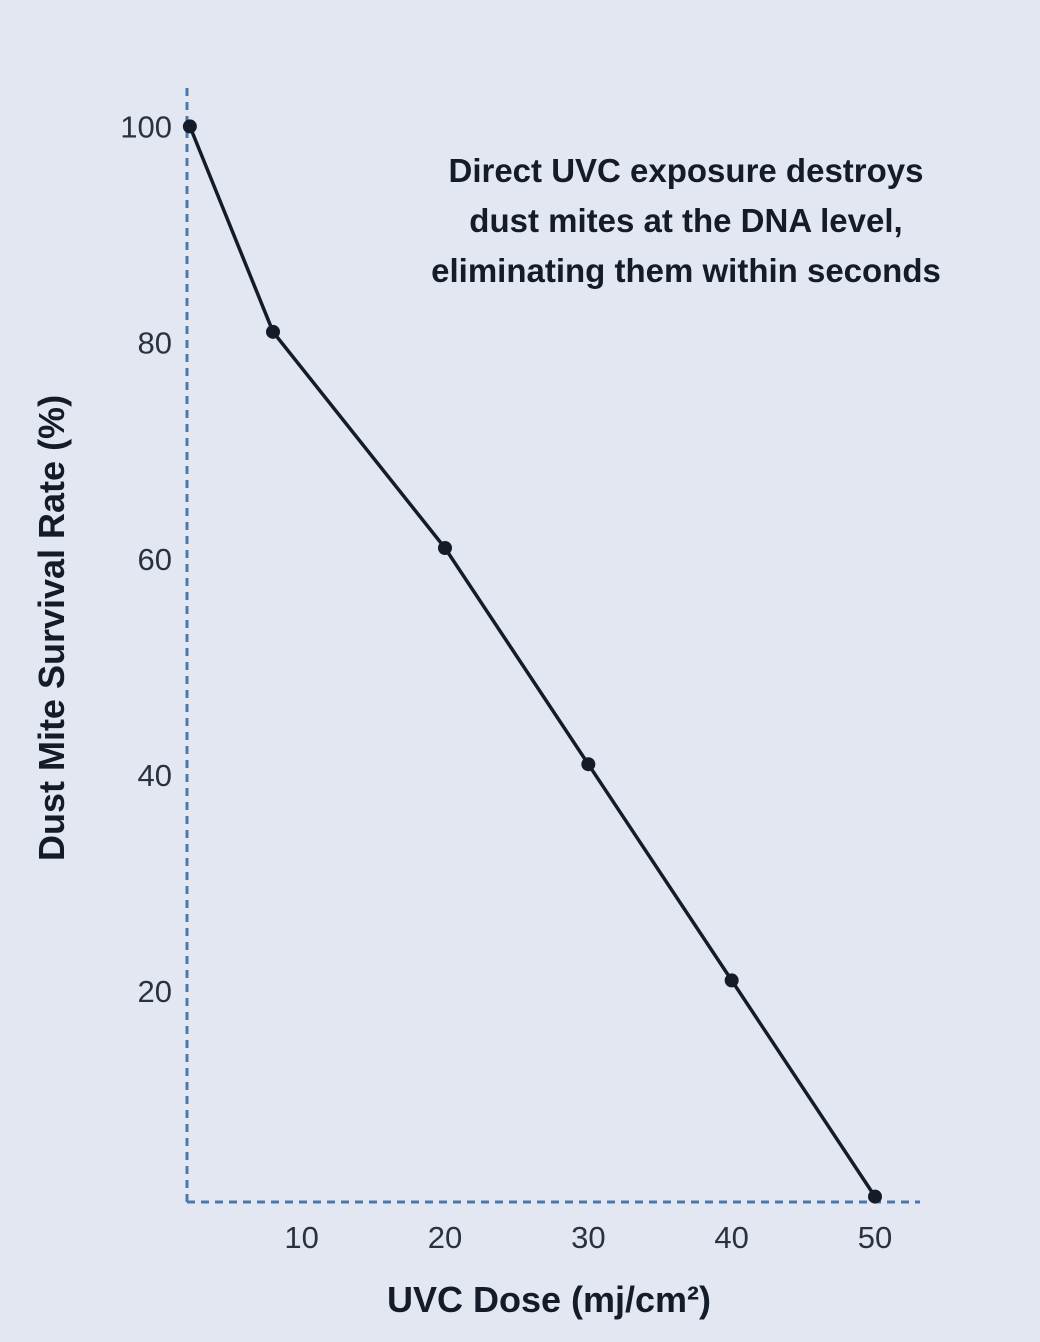 The image size is (1040, 1342). I want to click on x-tick-label: 30, so click(588, 1237).